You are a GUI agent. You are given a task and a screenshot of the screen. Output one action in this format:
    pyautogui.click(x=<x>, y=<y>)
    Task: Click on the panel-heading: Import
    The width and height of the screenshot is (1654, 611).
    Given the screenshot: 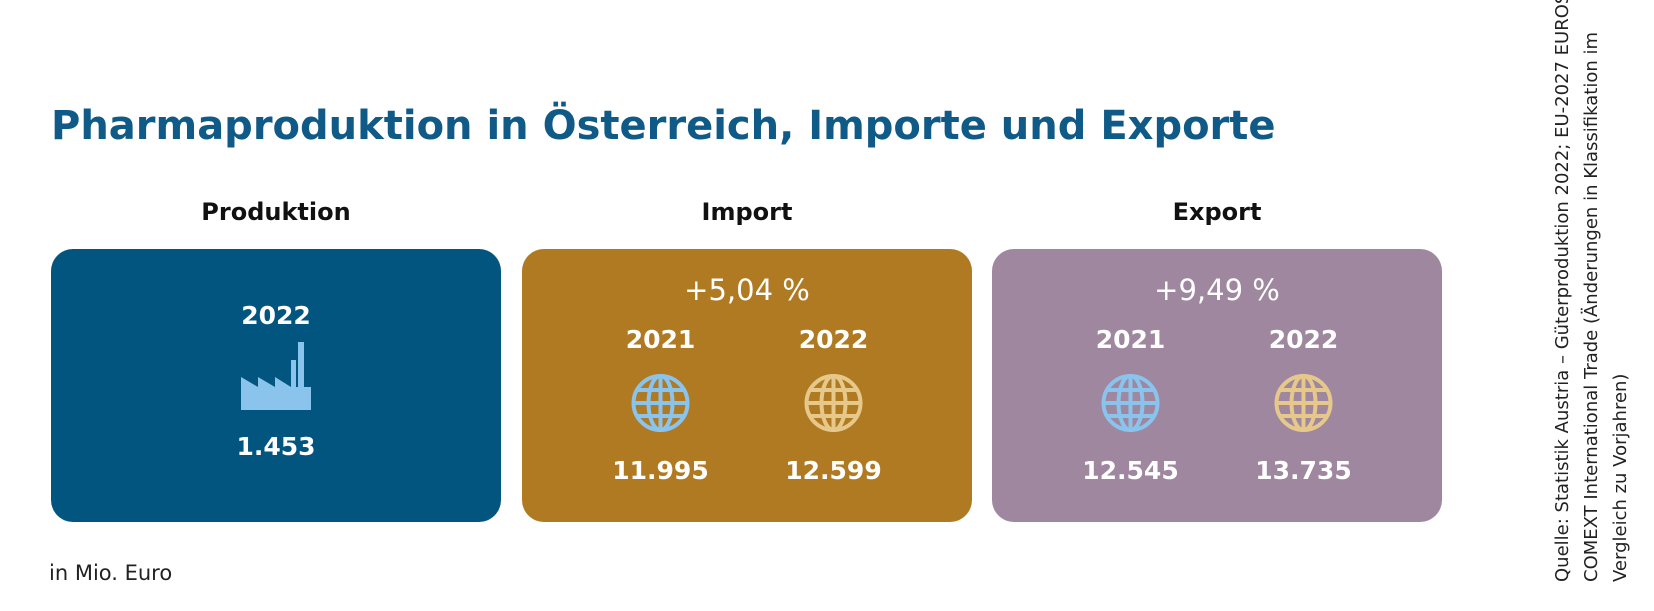 What is the action you would take?
    pyautogui.click(x=747, y=212)
    